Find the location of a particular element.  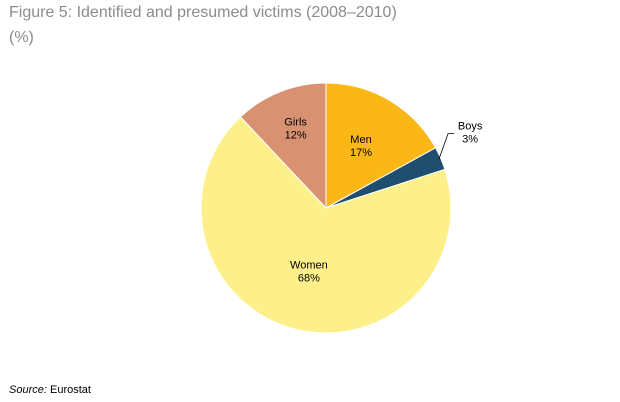

source-text: Eurostat is located at coordinates (70, 390).